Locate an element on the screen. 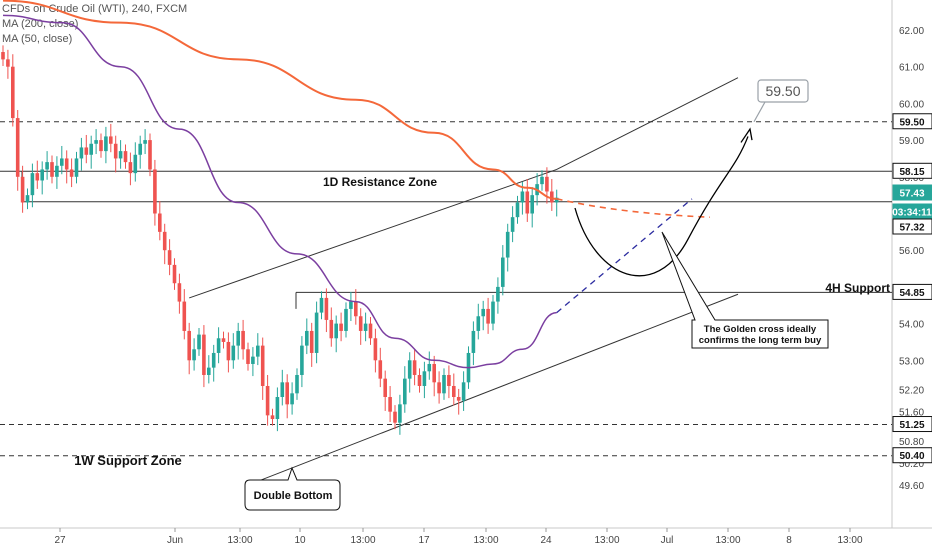  price-badge-value: 57.32 is located at coordinates (911, 228).